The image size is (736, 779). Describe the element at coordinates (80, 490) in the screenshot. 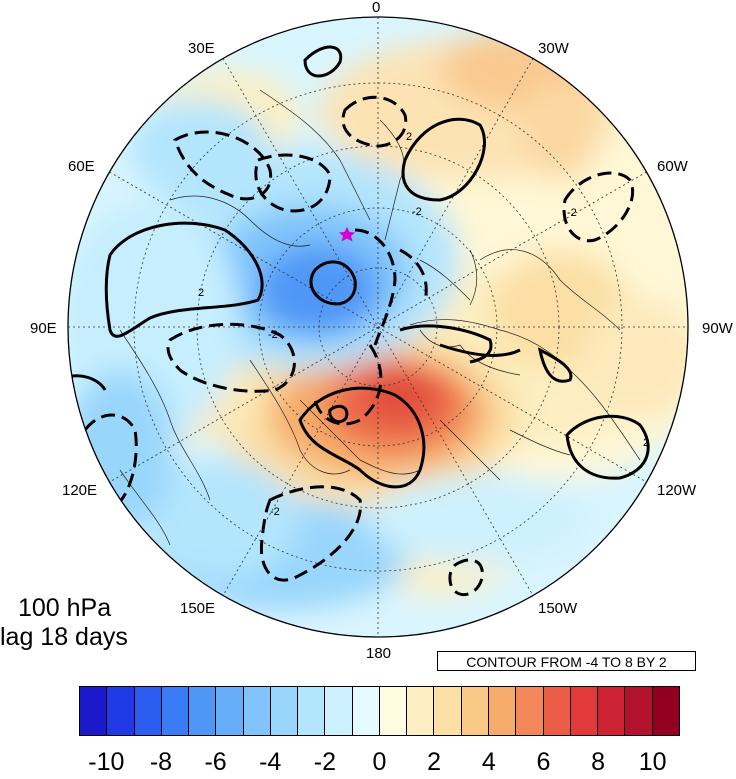

I see `lon-label-120e: 120E` at that location.